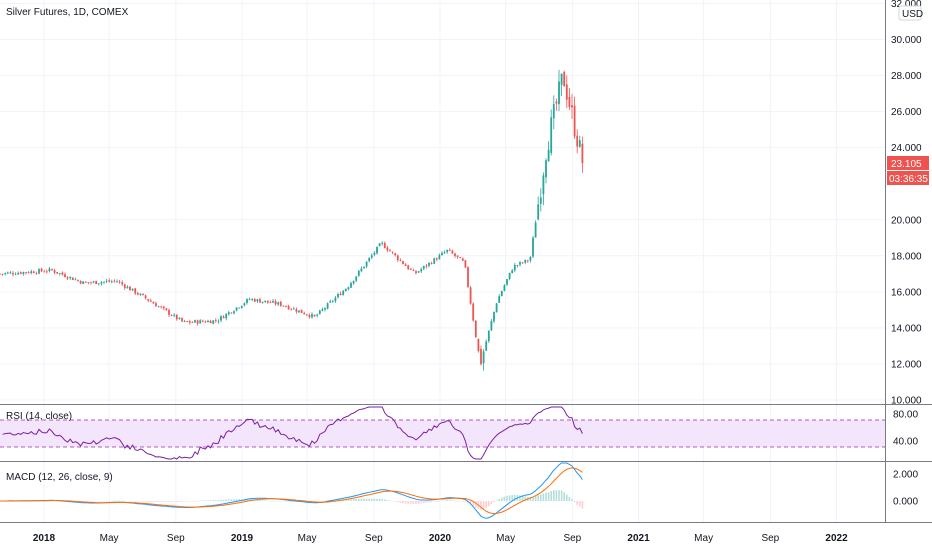 The height and width of the screenshot is (550, 932). Describe the element at coordinates (905, 429) in the screenshot. I see `rsi-axis: 80.00 40.00` at that location.